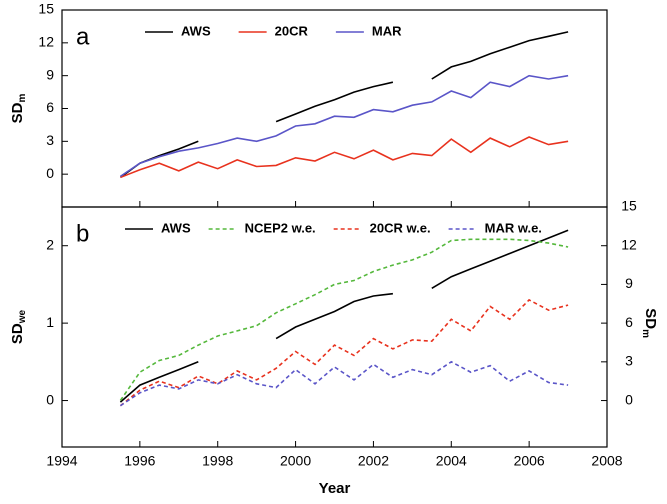 The height and width of the screenshot is (504, 667). Describe the element at coordinates (61, 461) in the screenshot. I see `x-tick-label: 1994` at that location.